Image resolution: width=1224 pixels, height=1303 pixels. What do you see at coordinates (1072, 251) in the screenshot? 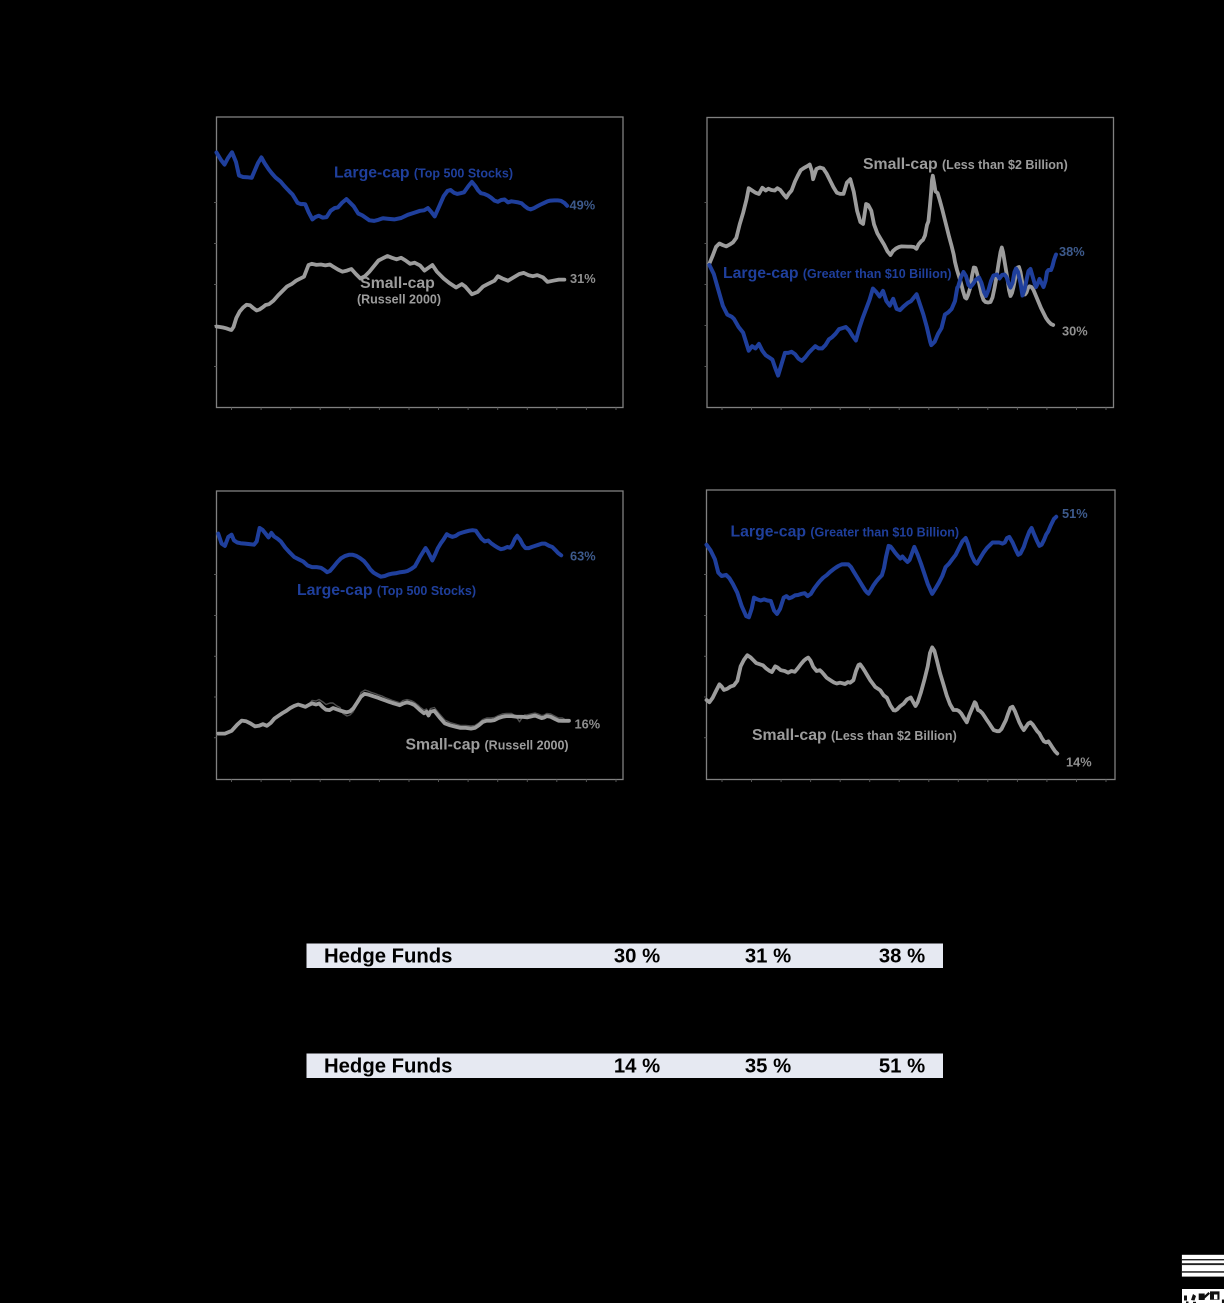
I see `svg-text: 38%` at bounding box center [1072, 251].